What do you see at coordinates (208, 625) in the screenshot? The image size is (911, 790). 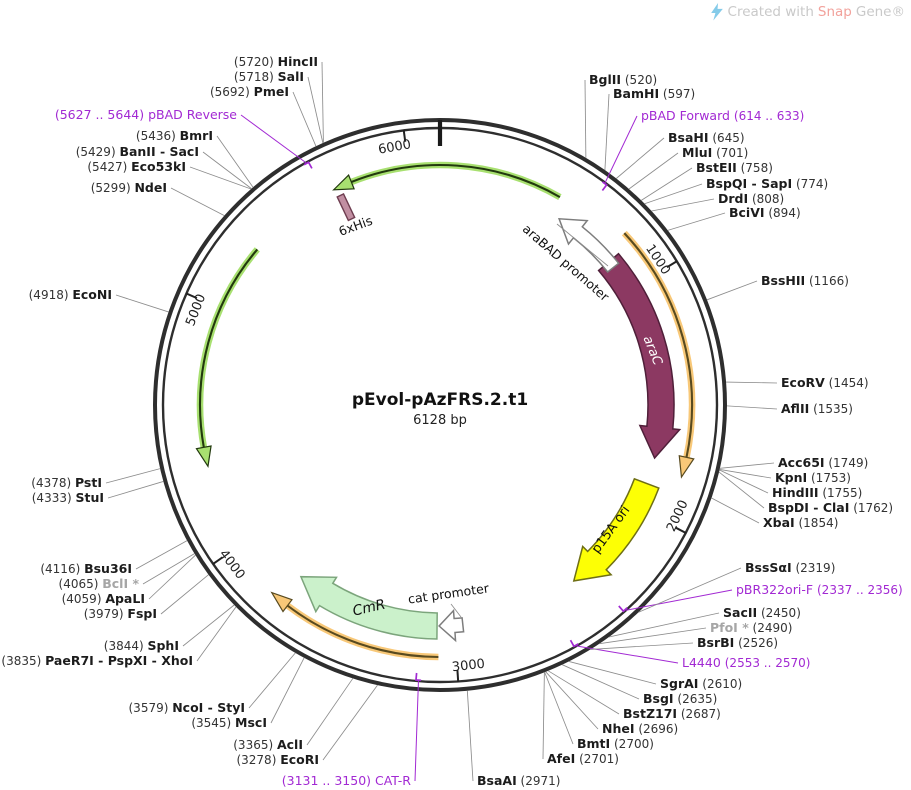 I see `enzyme-callout-SphI` at bounding box center [208, 625].